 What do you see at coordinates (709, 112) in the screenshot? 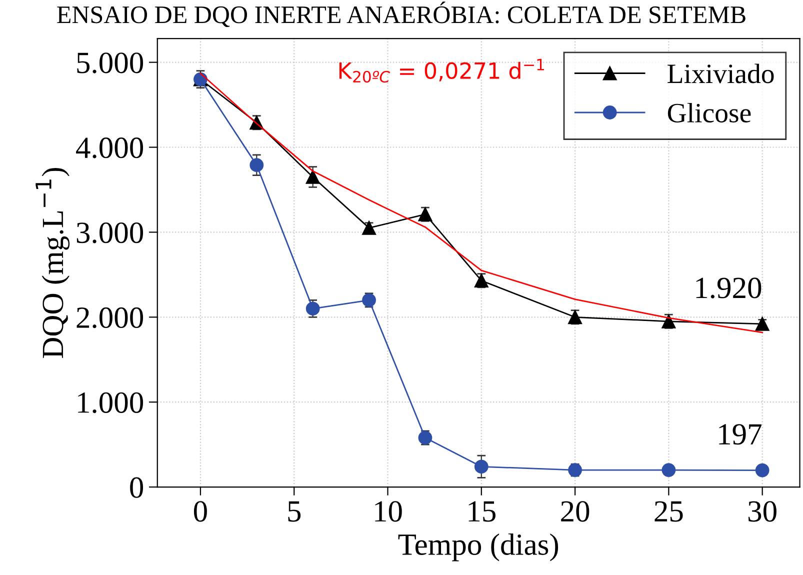
I see `legend-label: Glicose` at bounding box center [709, 112].